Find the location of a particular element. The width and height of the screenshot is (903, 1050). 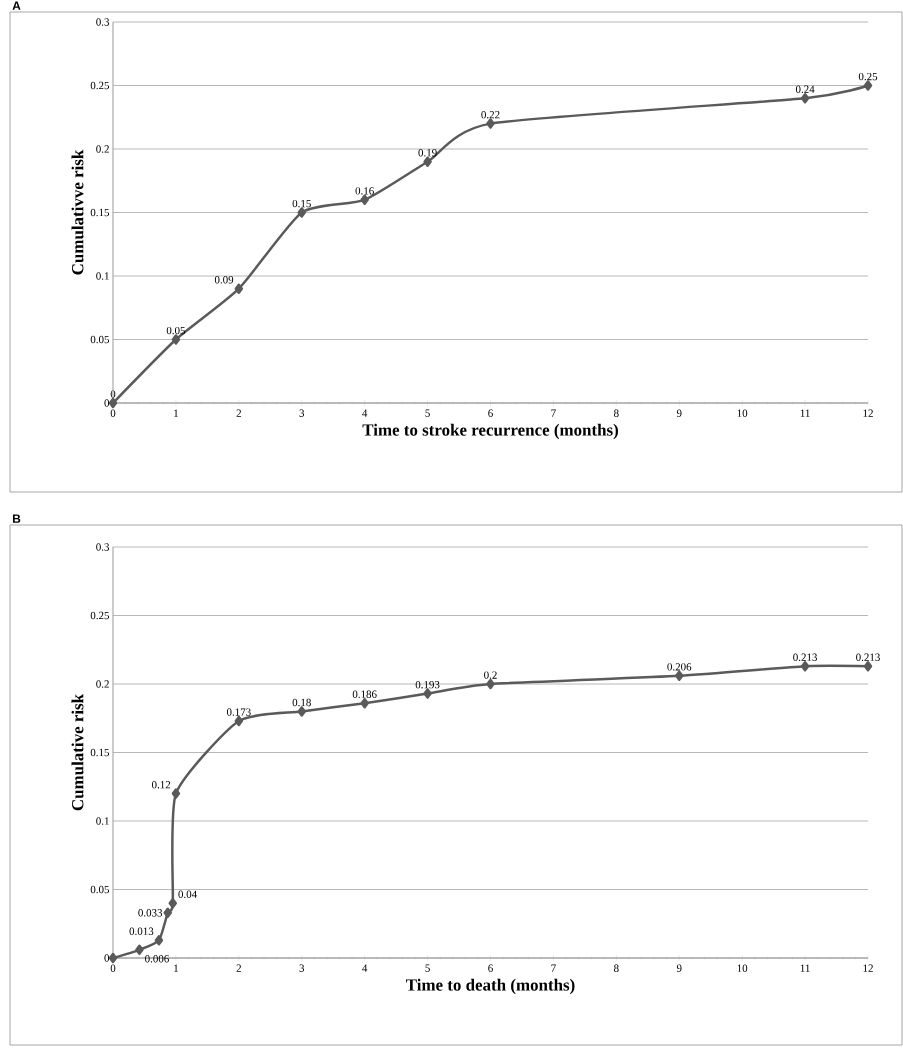

data-label: 0.15 is located at coordinates (301, 203).